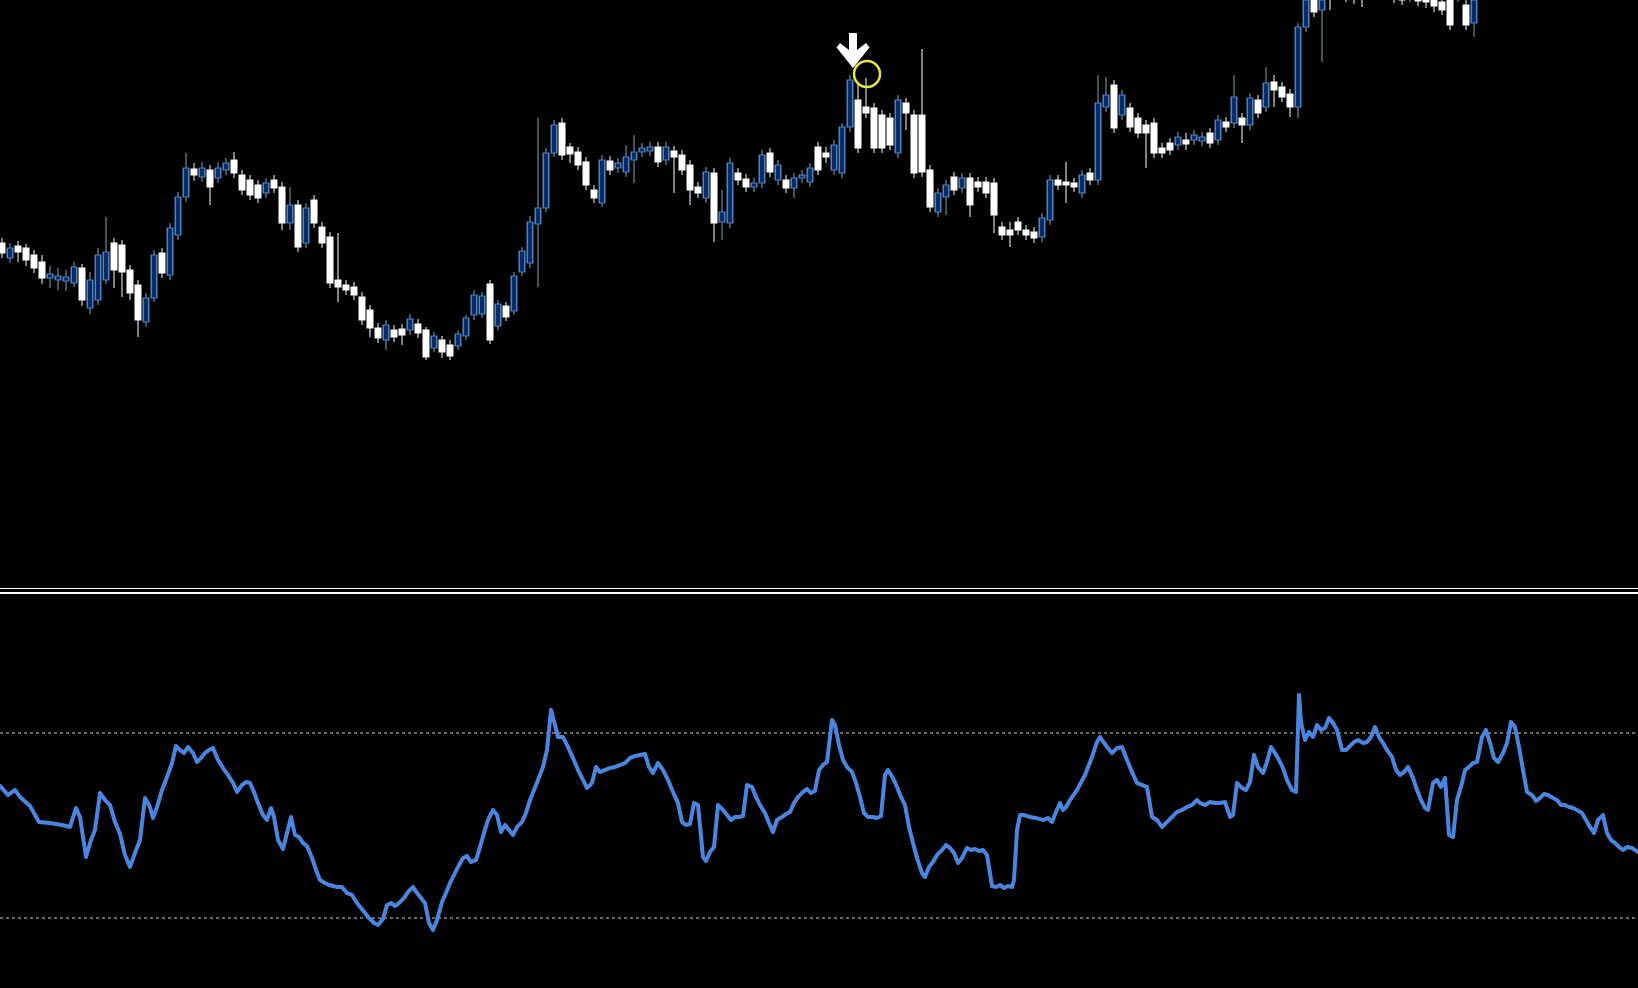 The width and height of the screenshot is (1638, 988). I want to click on signal-marker, so click(859, 61).